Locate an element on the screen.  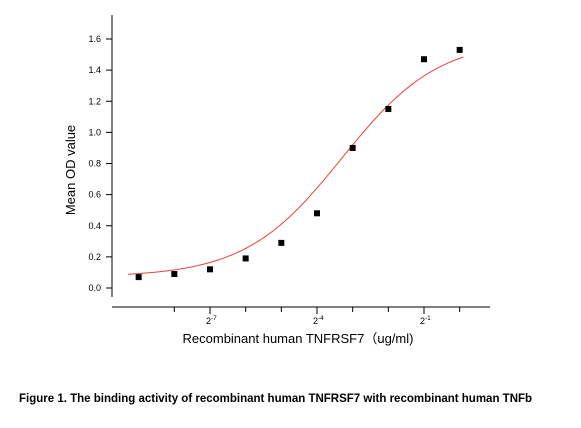
y-tick-label: 1.0 is located at coordinates (94, 132).